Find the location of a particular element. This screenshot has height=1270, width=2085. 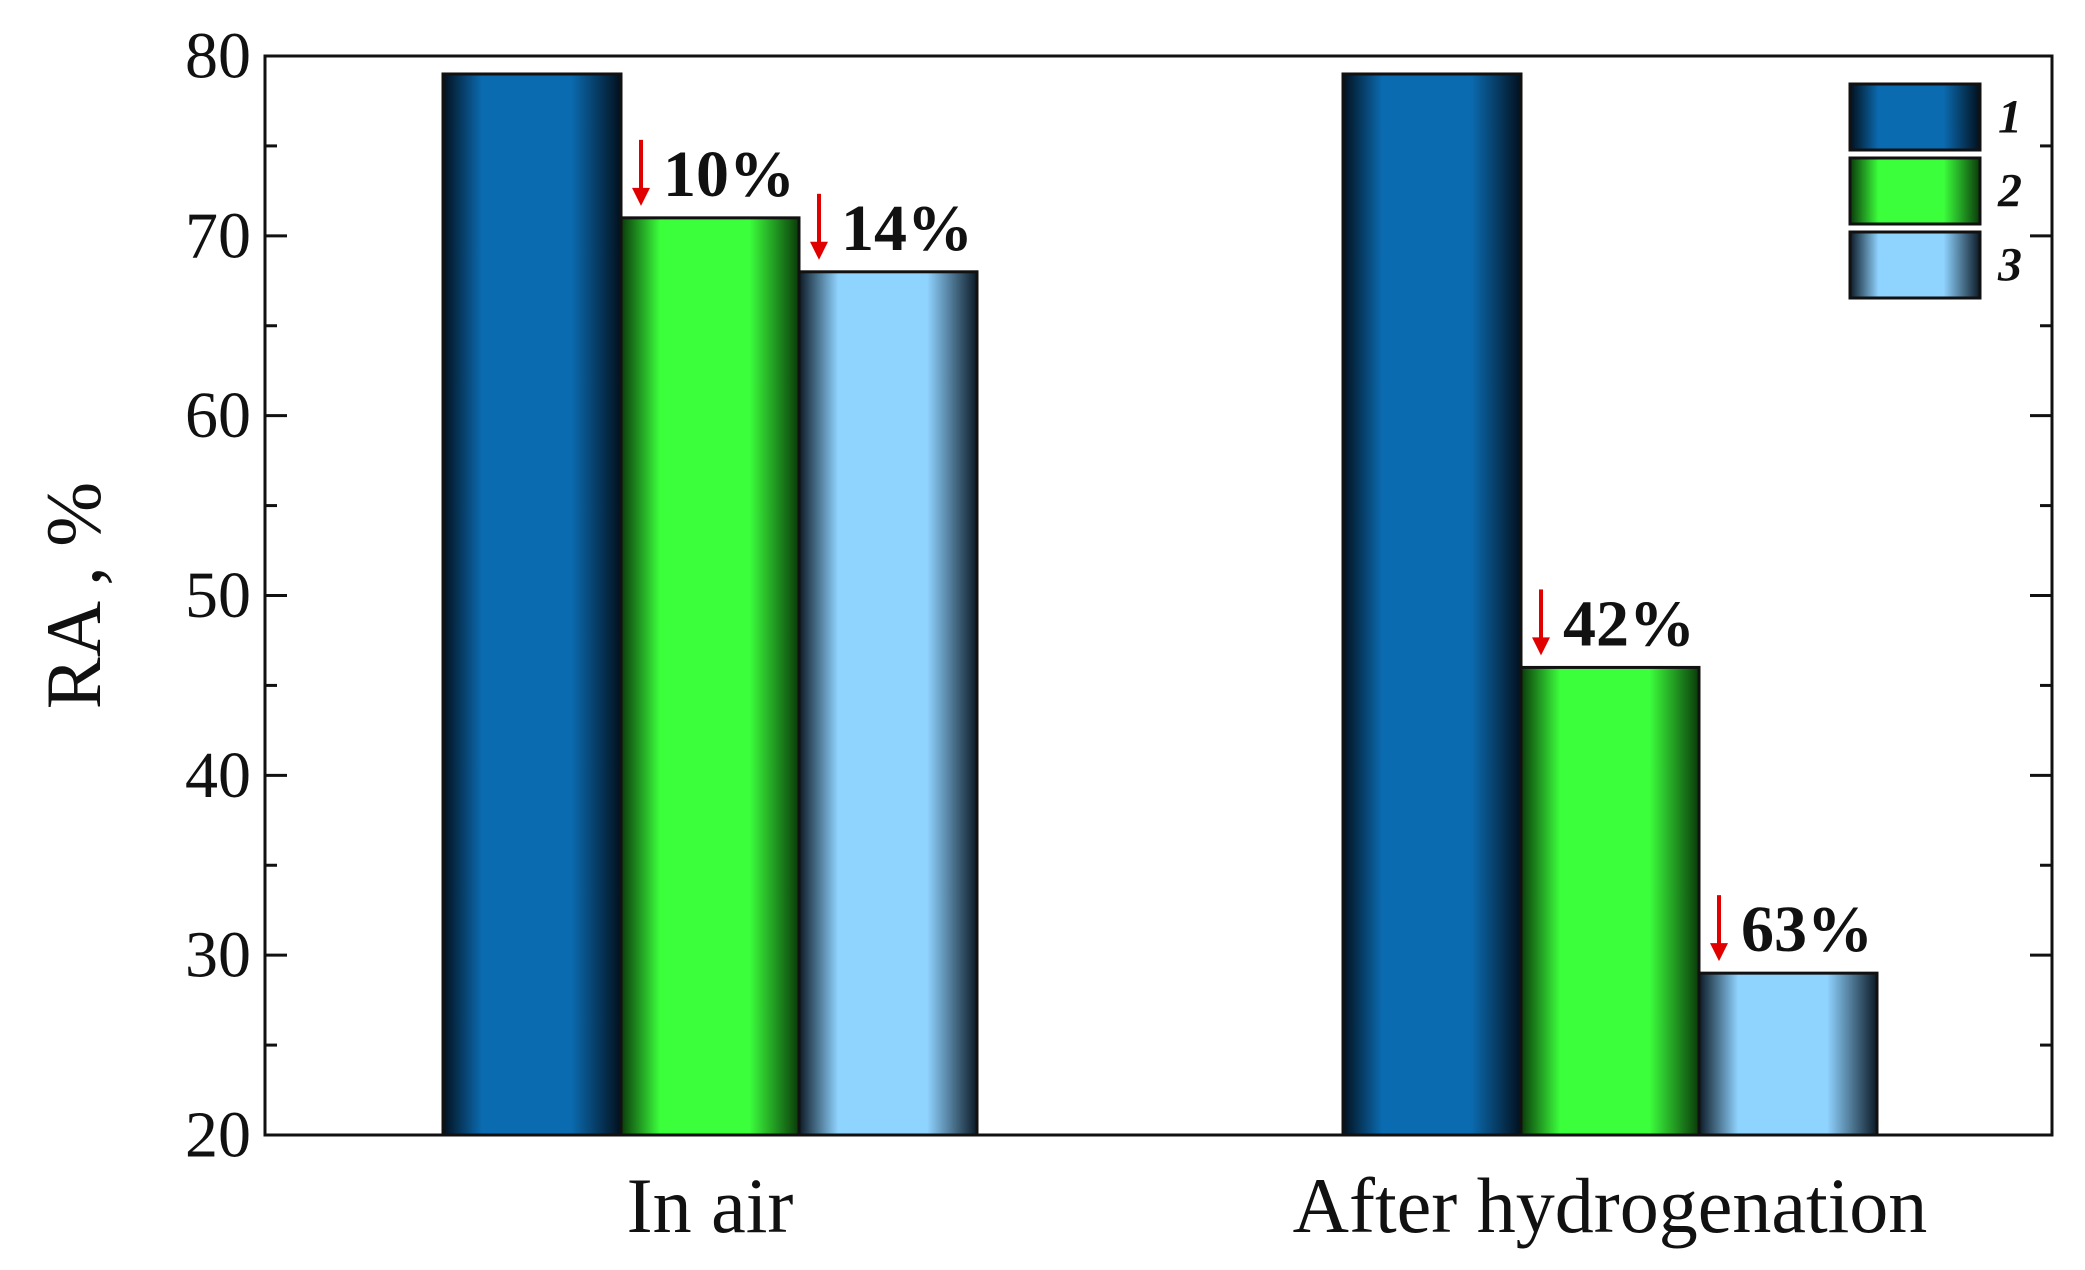

annotation-label: 14% is located at coordinates (907, 228).